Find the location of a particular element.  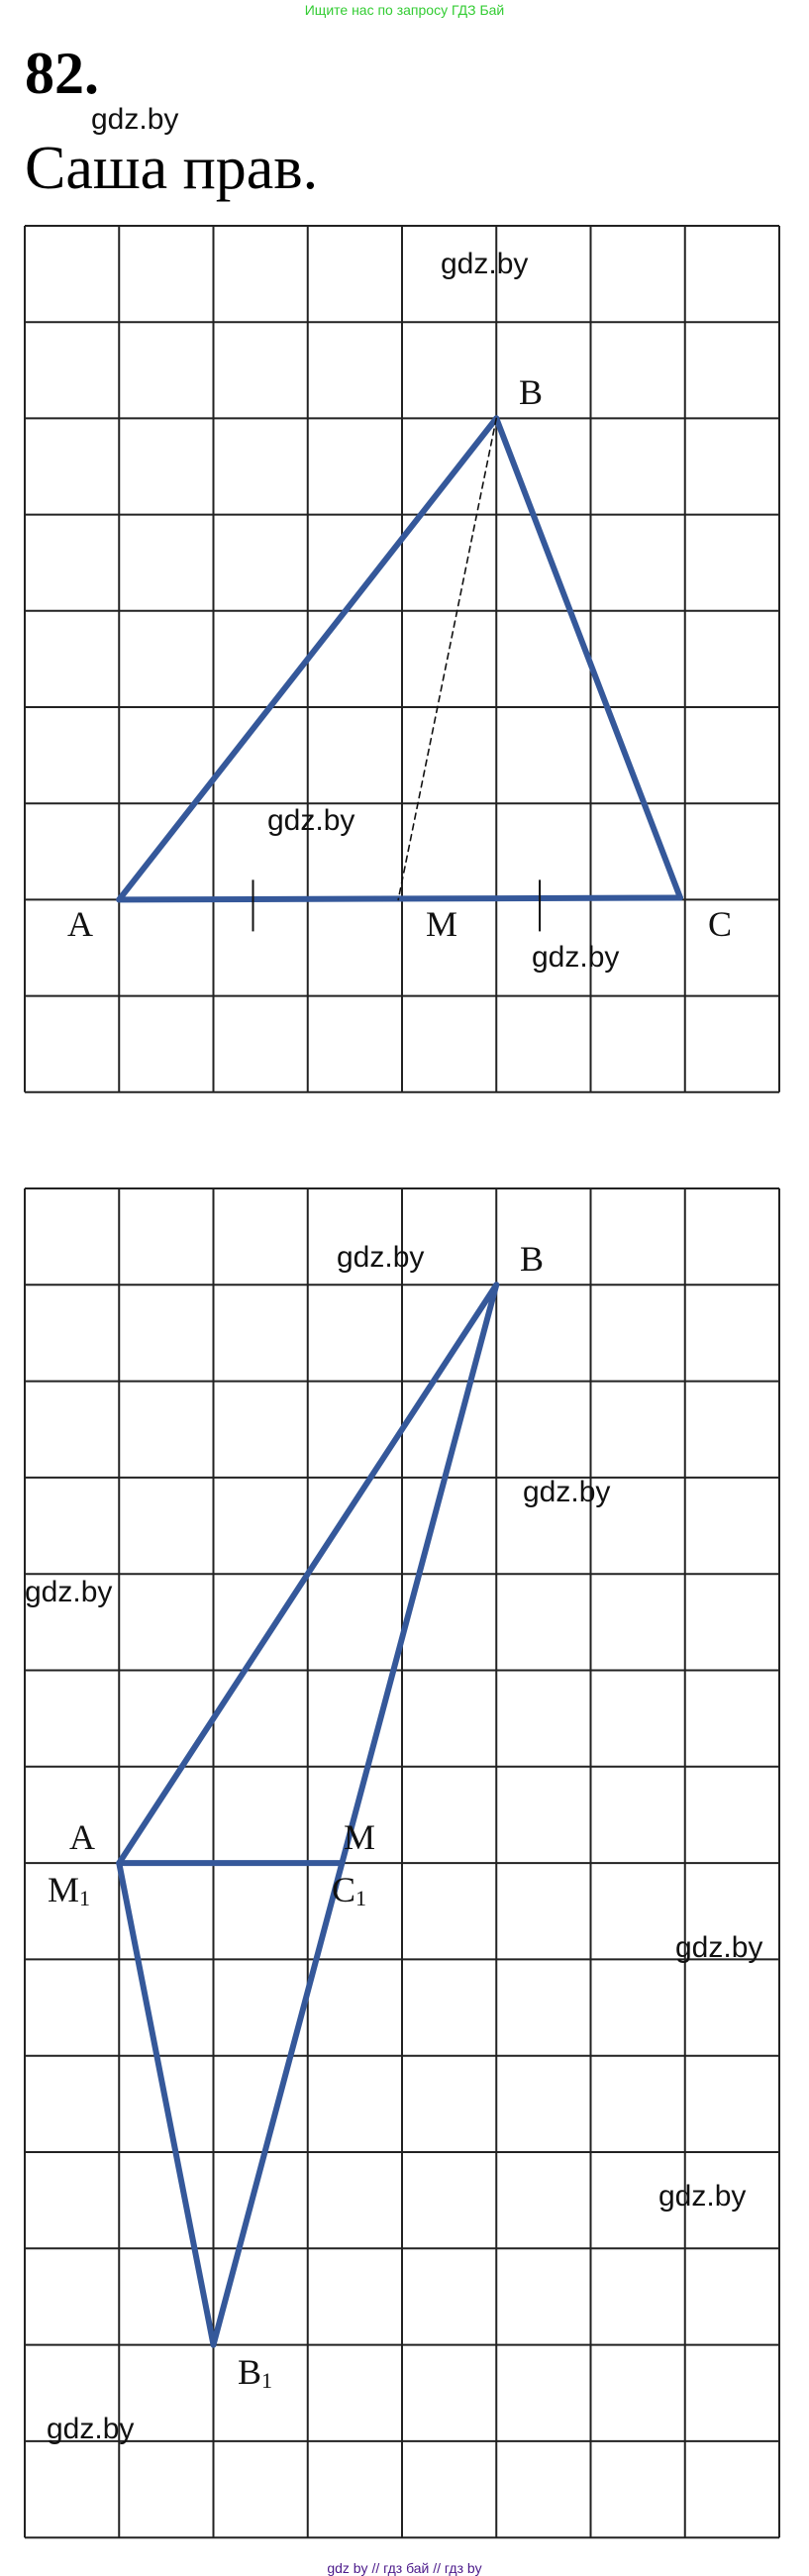

answer-text: Саша прав. is located at coordinates (172, 168).